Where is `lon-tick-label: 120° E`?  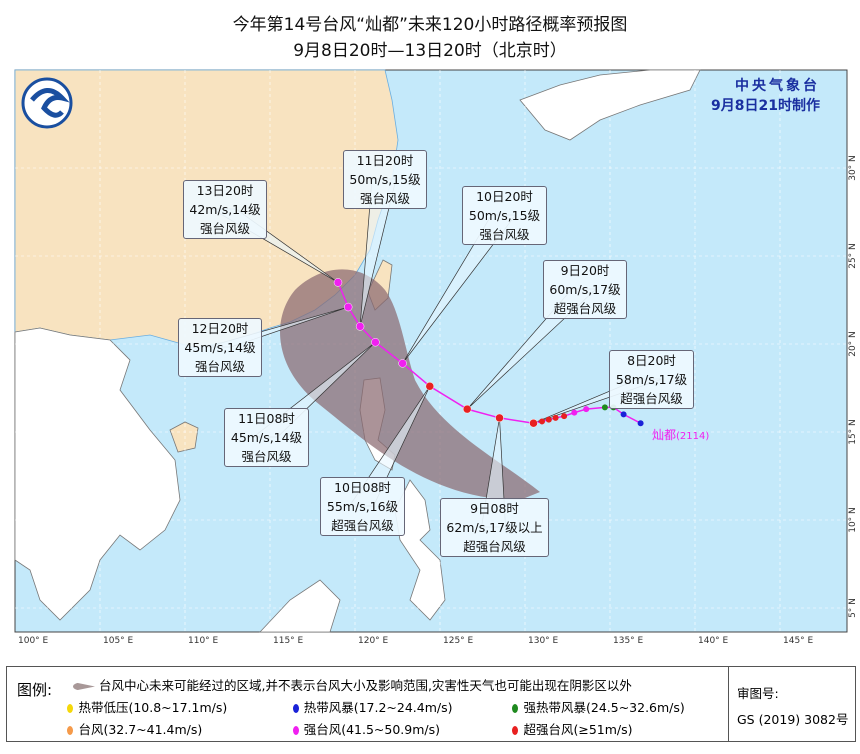 lon-tick-label: 120° E is located at coordinates (373, 641).